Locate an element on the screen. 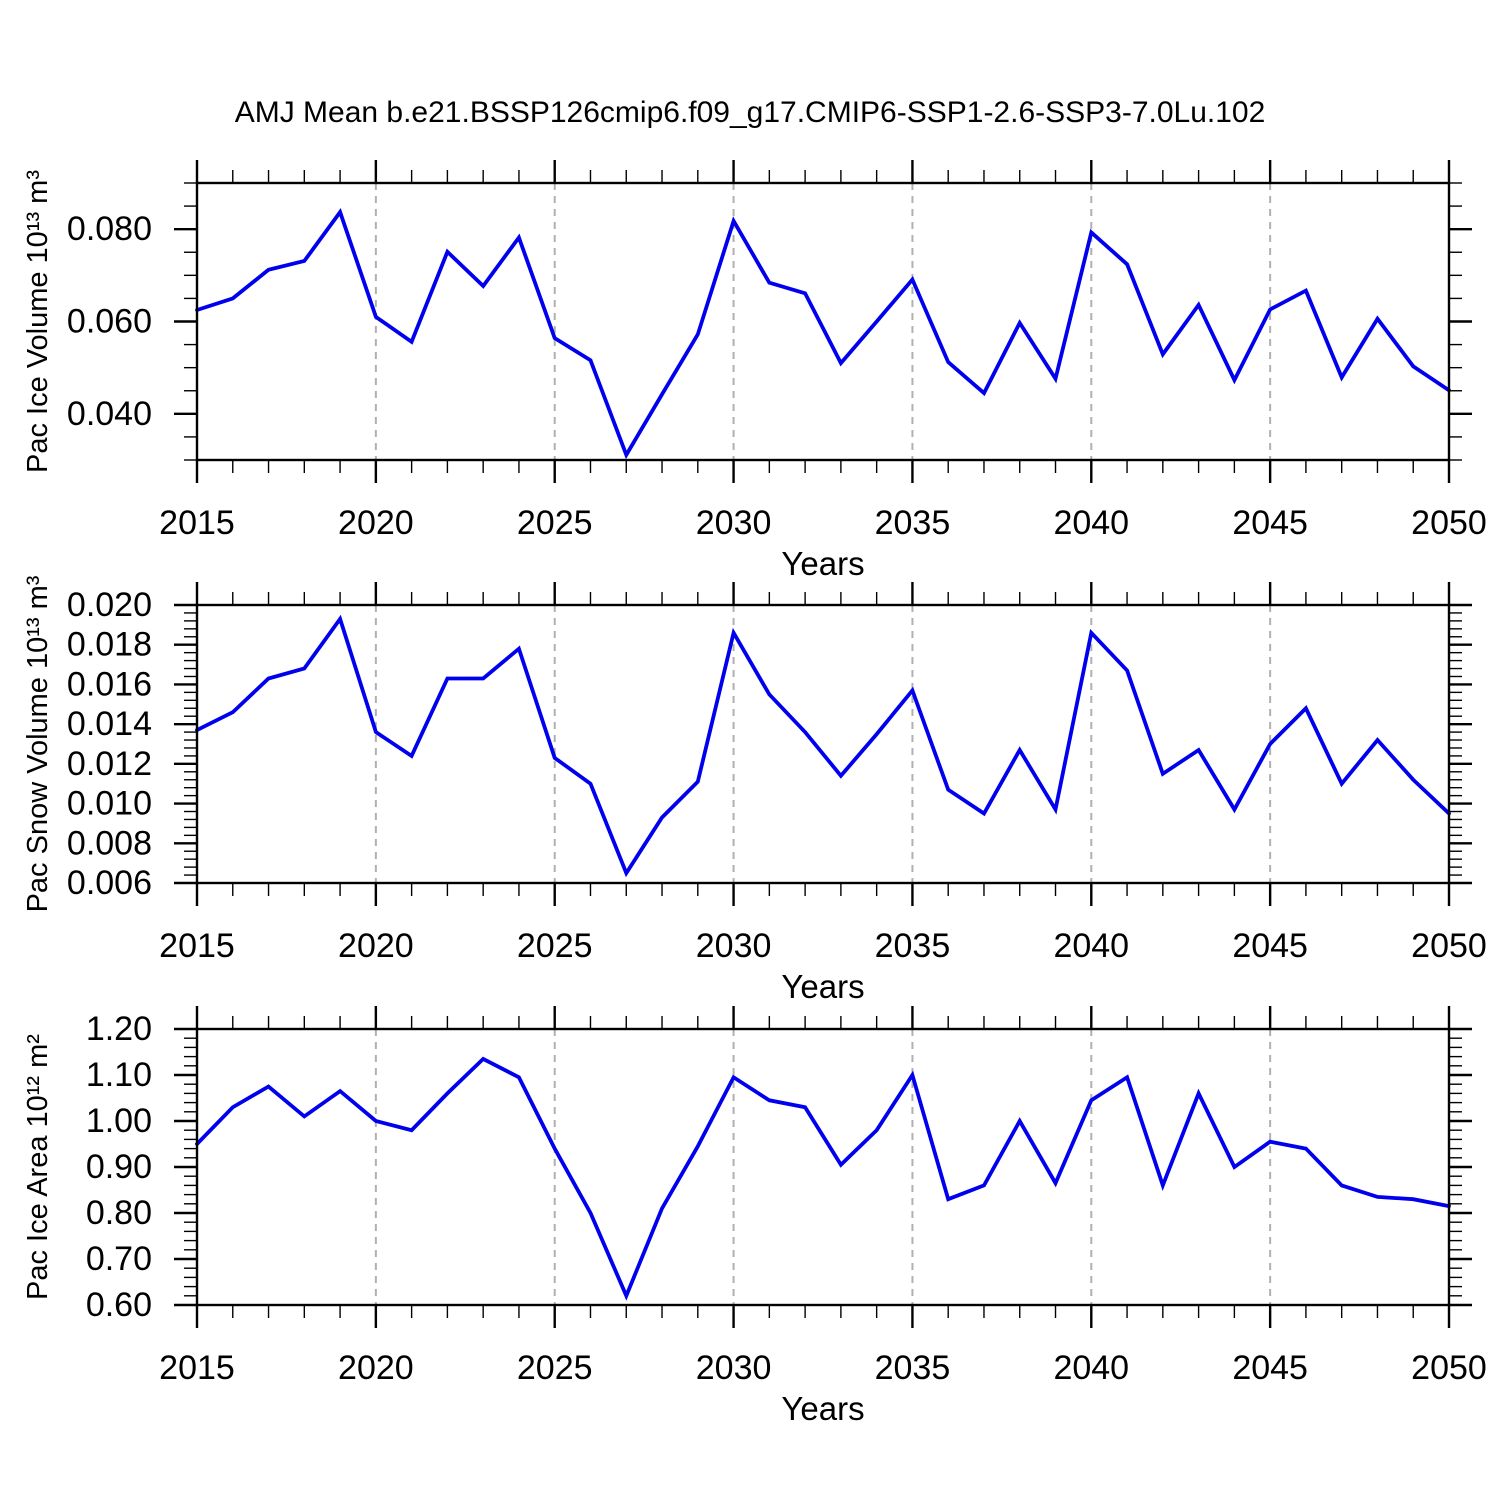 Image resolution: width=1500 pixels, height=1500 pixels. y-tick-label: 0.016 is located at coordinates (109, 684).